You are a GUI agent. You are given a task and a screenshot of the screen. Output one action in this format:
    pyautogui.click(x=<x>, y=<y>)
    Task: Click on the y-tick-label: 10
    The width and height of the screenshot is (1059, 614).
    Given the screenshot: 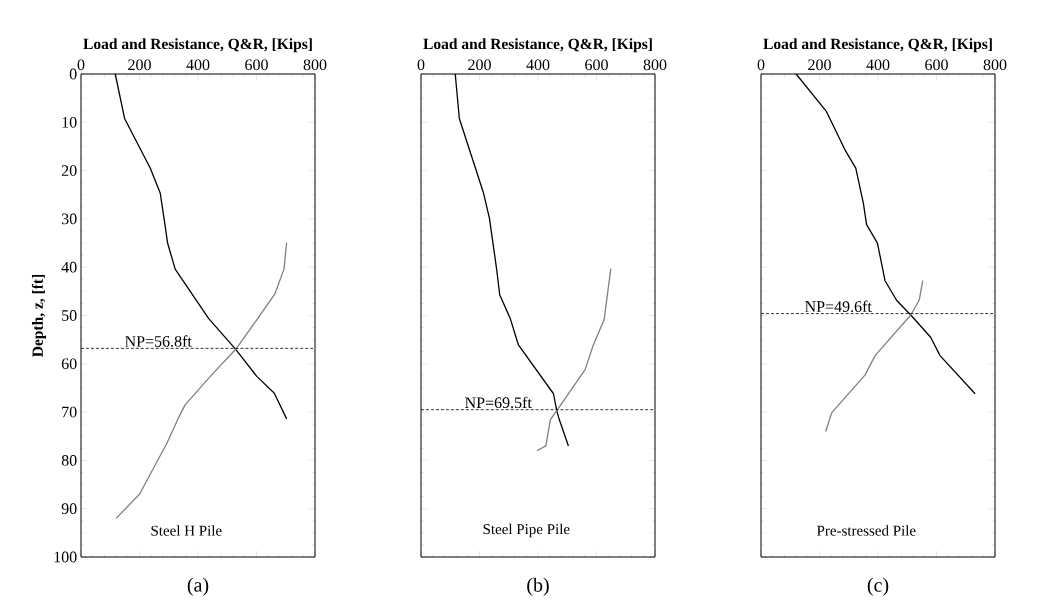 What is the action you would take?
    pyautogui.click(x=69, y=122)
    